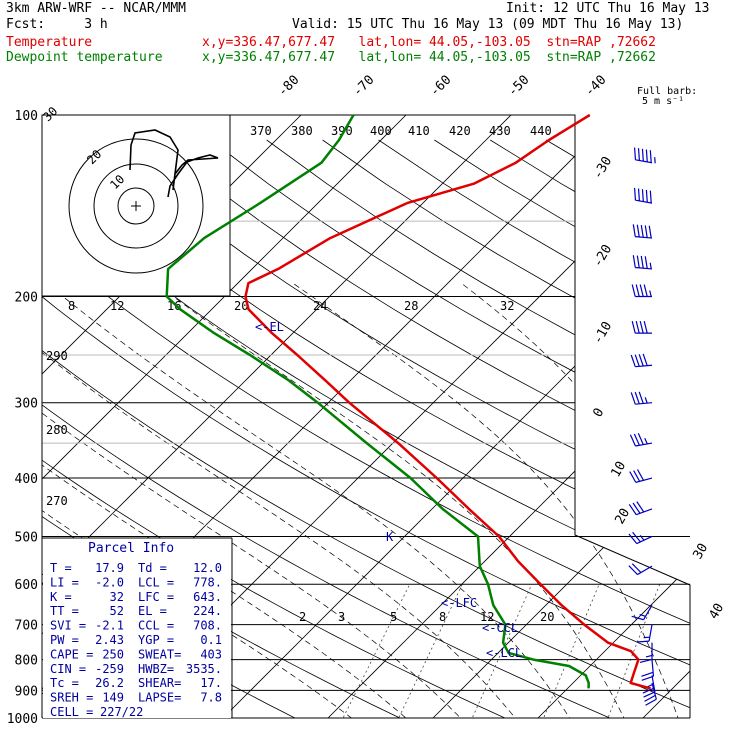 The image size is (740, 740). Describe the element at coordinates (159, 683) in the screenshot. I see `parcel-row-8-col-2: SHEAR=` at that location.